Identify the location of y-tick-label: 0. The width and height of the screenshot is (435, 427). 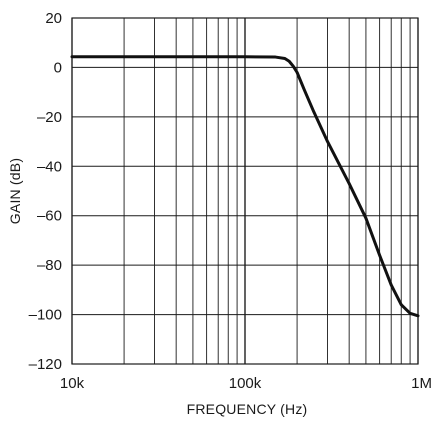
(58, 67).